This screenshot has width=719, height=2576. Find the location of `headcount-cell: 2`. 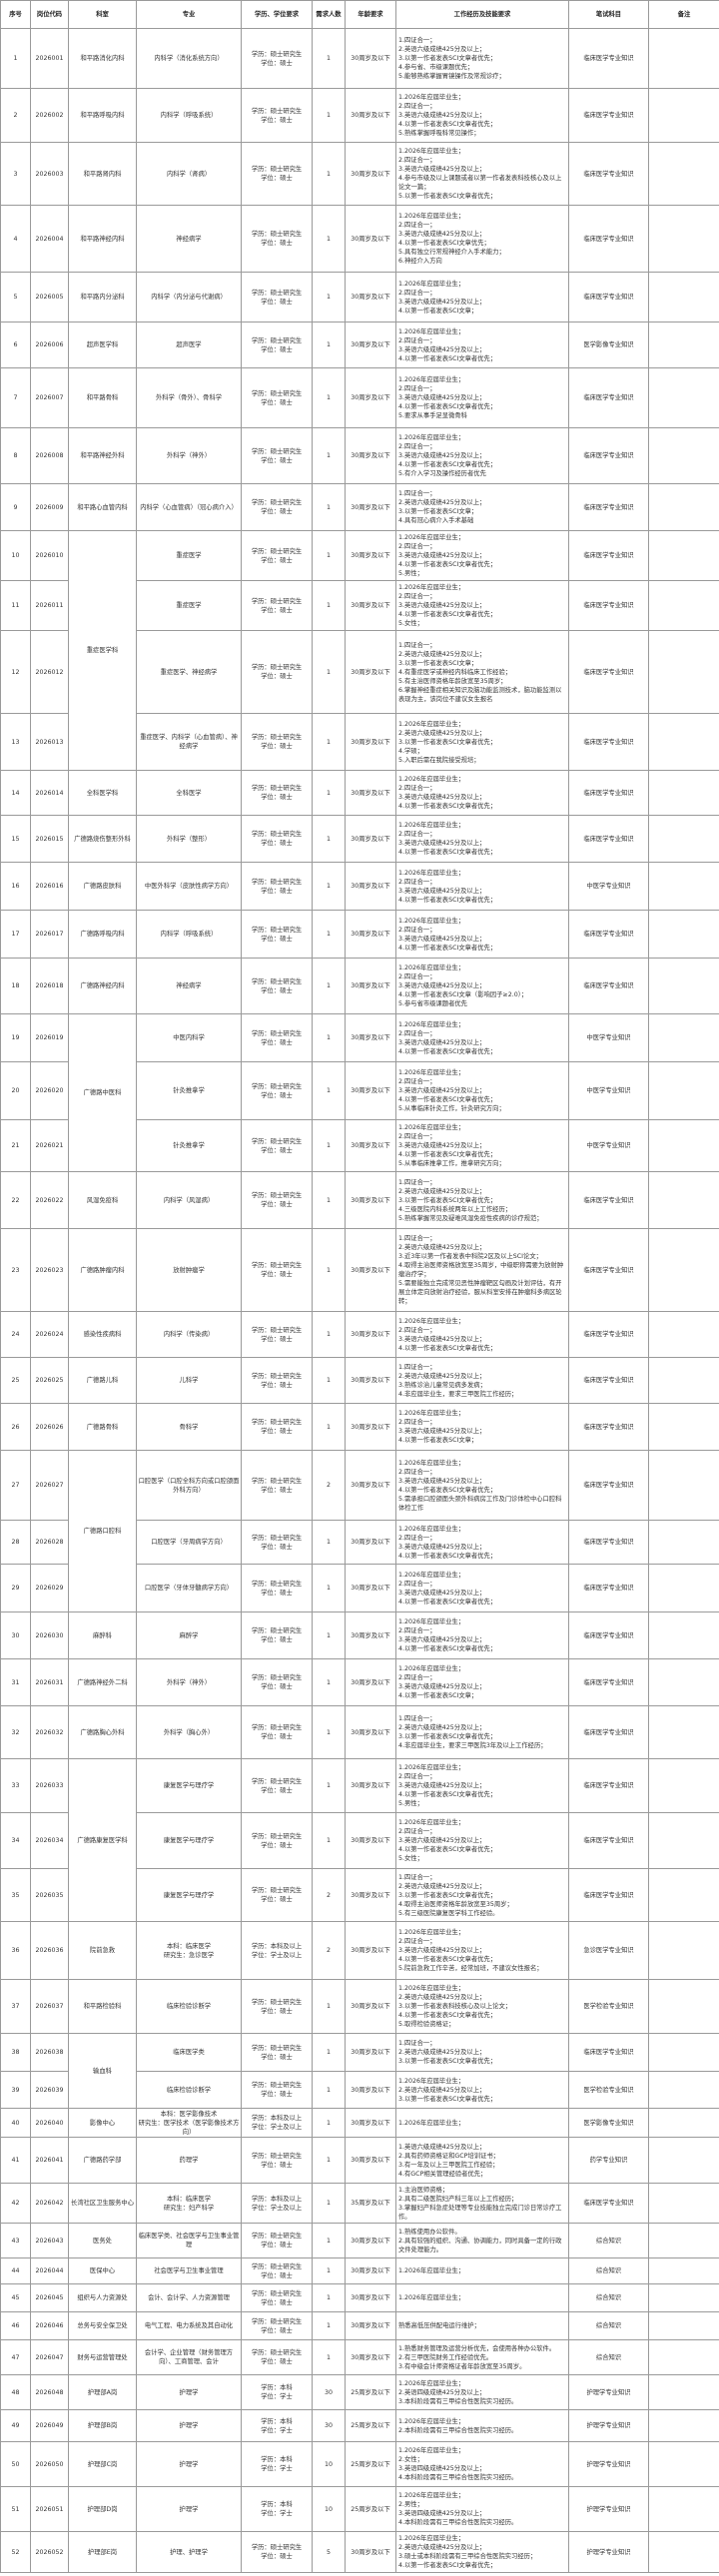

headcount-cell: 2 is located at coordinates (329, 1895).